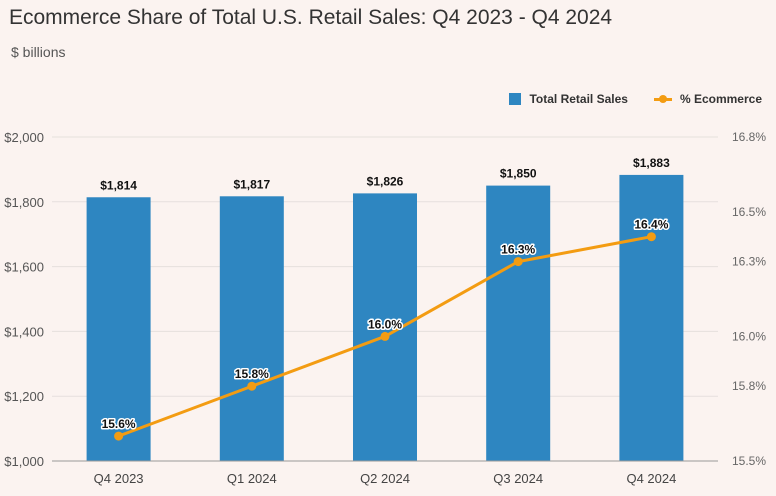  I want to click on y2-tick-label: 16.0%, so click(749, 336).